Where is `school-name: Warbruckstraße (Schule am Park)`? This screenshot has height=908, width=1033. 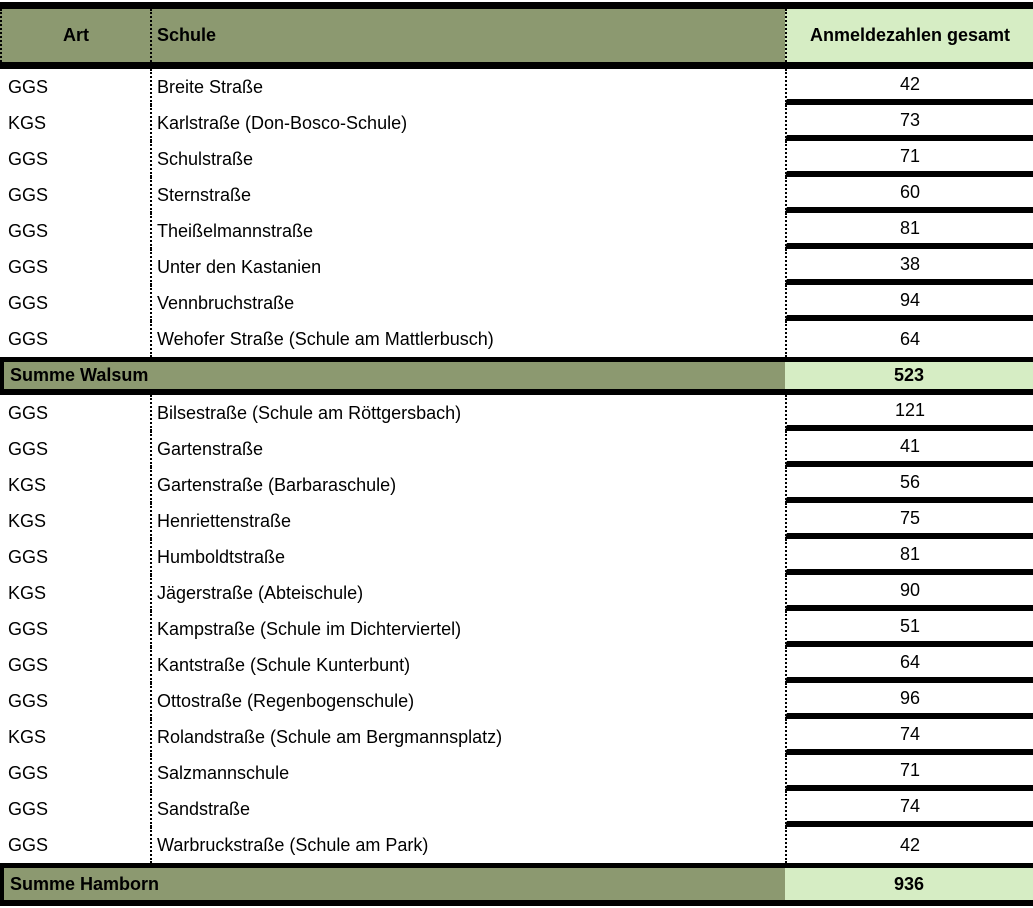
school-name: Warbruckstraße (Schule am Park) is located at coordinates (467, 845).